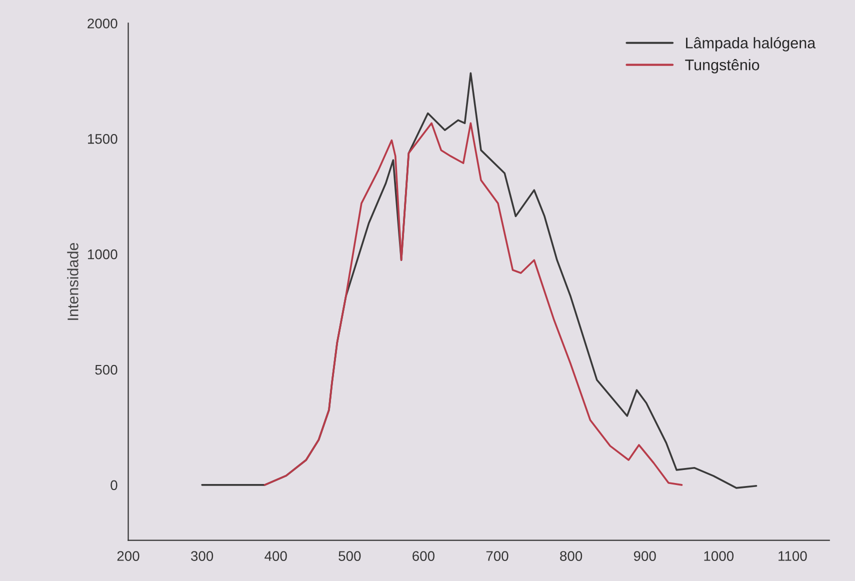  I want to click on y-tick-label: 1000, so click(103, 254).